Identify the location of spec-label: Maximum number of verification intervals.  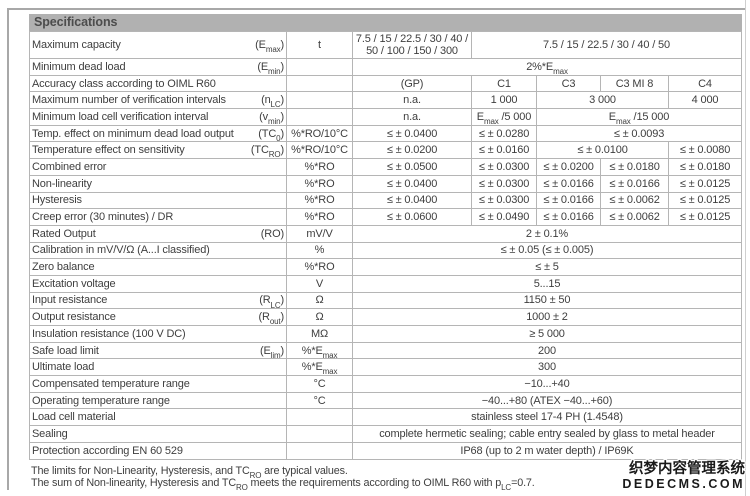
(129, 100).